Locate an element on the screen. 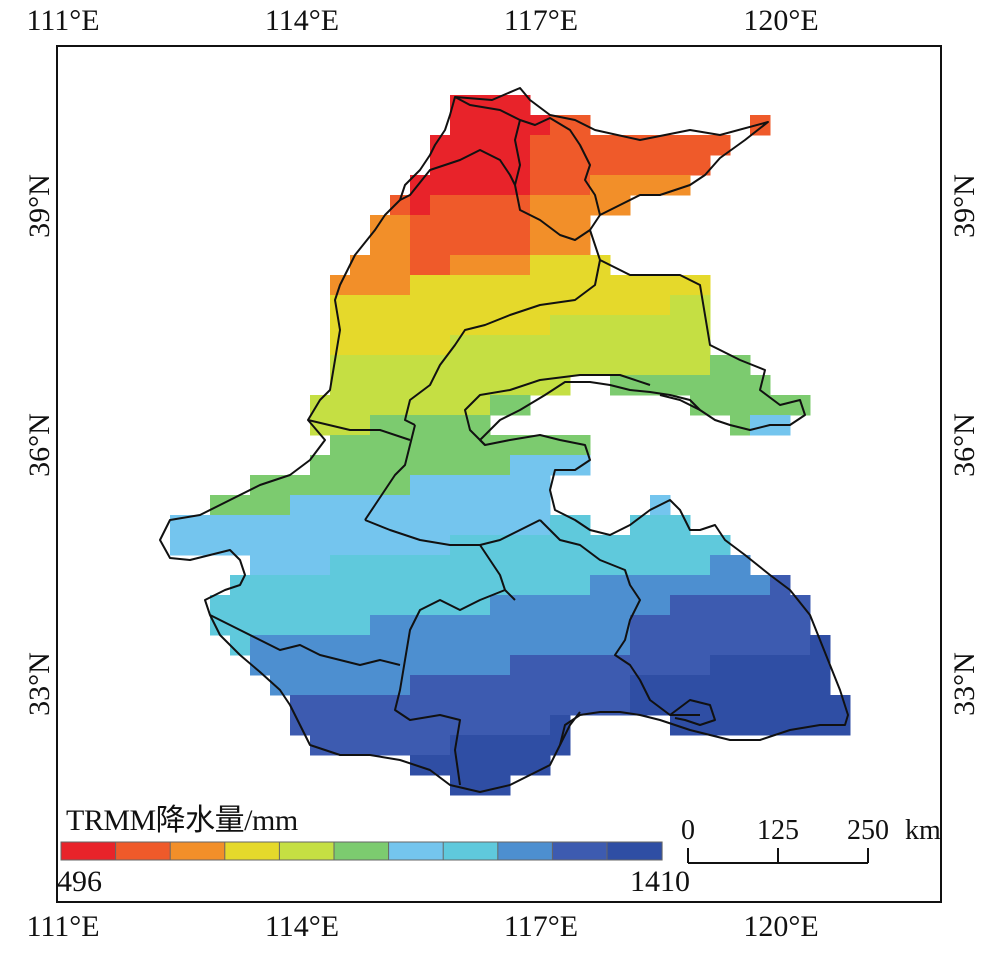 The image size is (1000, 953). lon-label-bottom-114: 114°E is located at coordinates (302, 926).